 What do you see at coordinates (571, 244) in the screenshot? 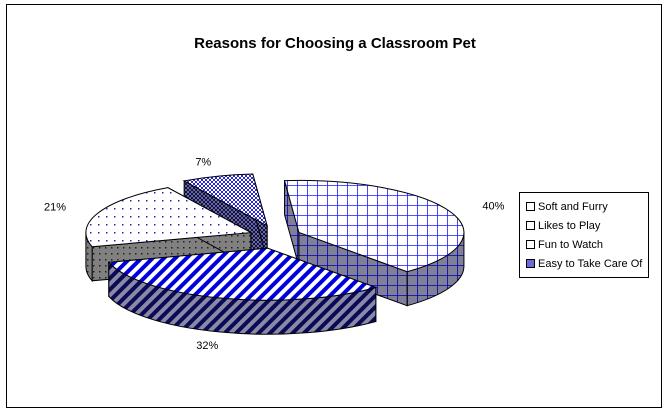
I see `legend-label: Fun to Watch` at bounding box center [571, 244].